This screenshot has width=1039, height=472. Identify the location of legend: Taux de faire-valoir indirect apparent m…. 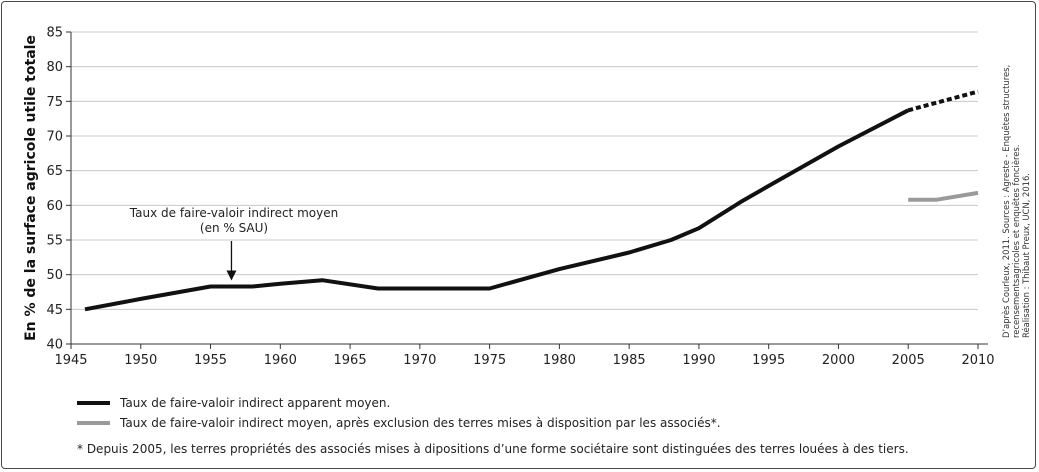
(399, 413).